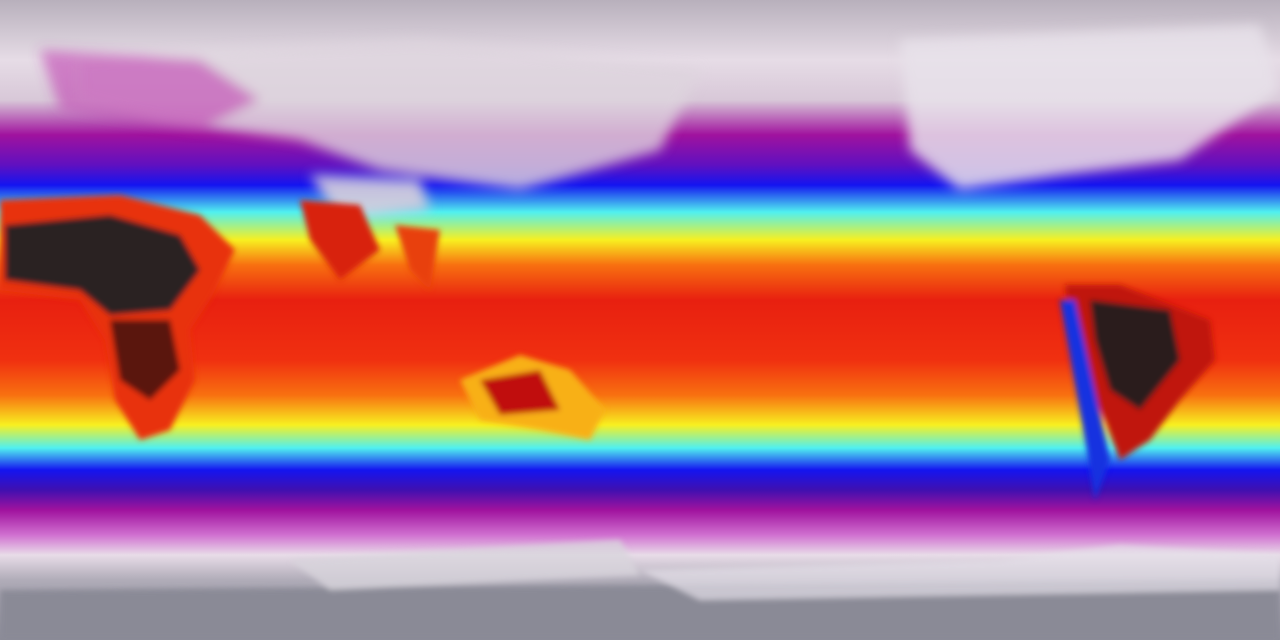  What do you see at coordinates (960, 572) in the screenshot?
I see `antarctic-shelf-light-east` at bounding box center [960, 572].